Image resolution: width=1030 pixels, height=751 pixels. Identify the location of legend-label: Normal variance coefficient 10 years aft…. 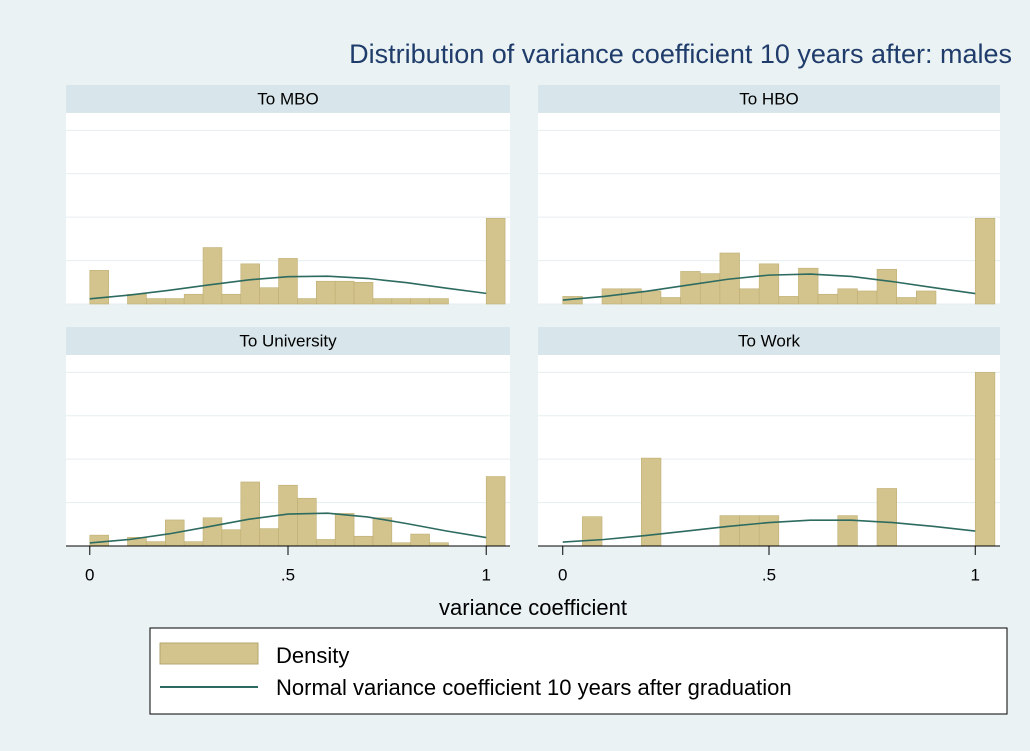
(534, 687).